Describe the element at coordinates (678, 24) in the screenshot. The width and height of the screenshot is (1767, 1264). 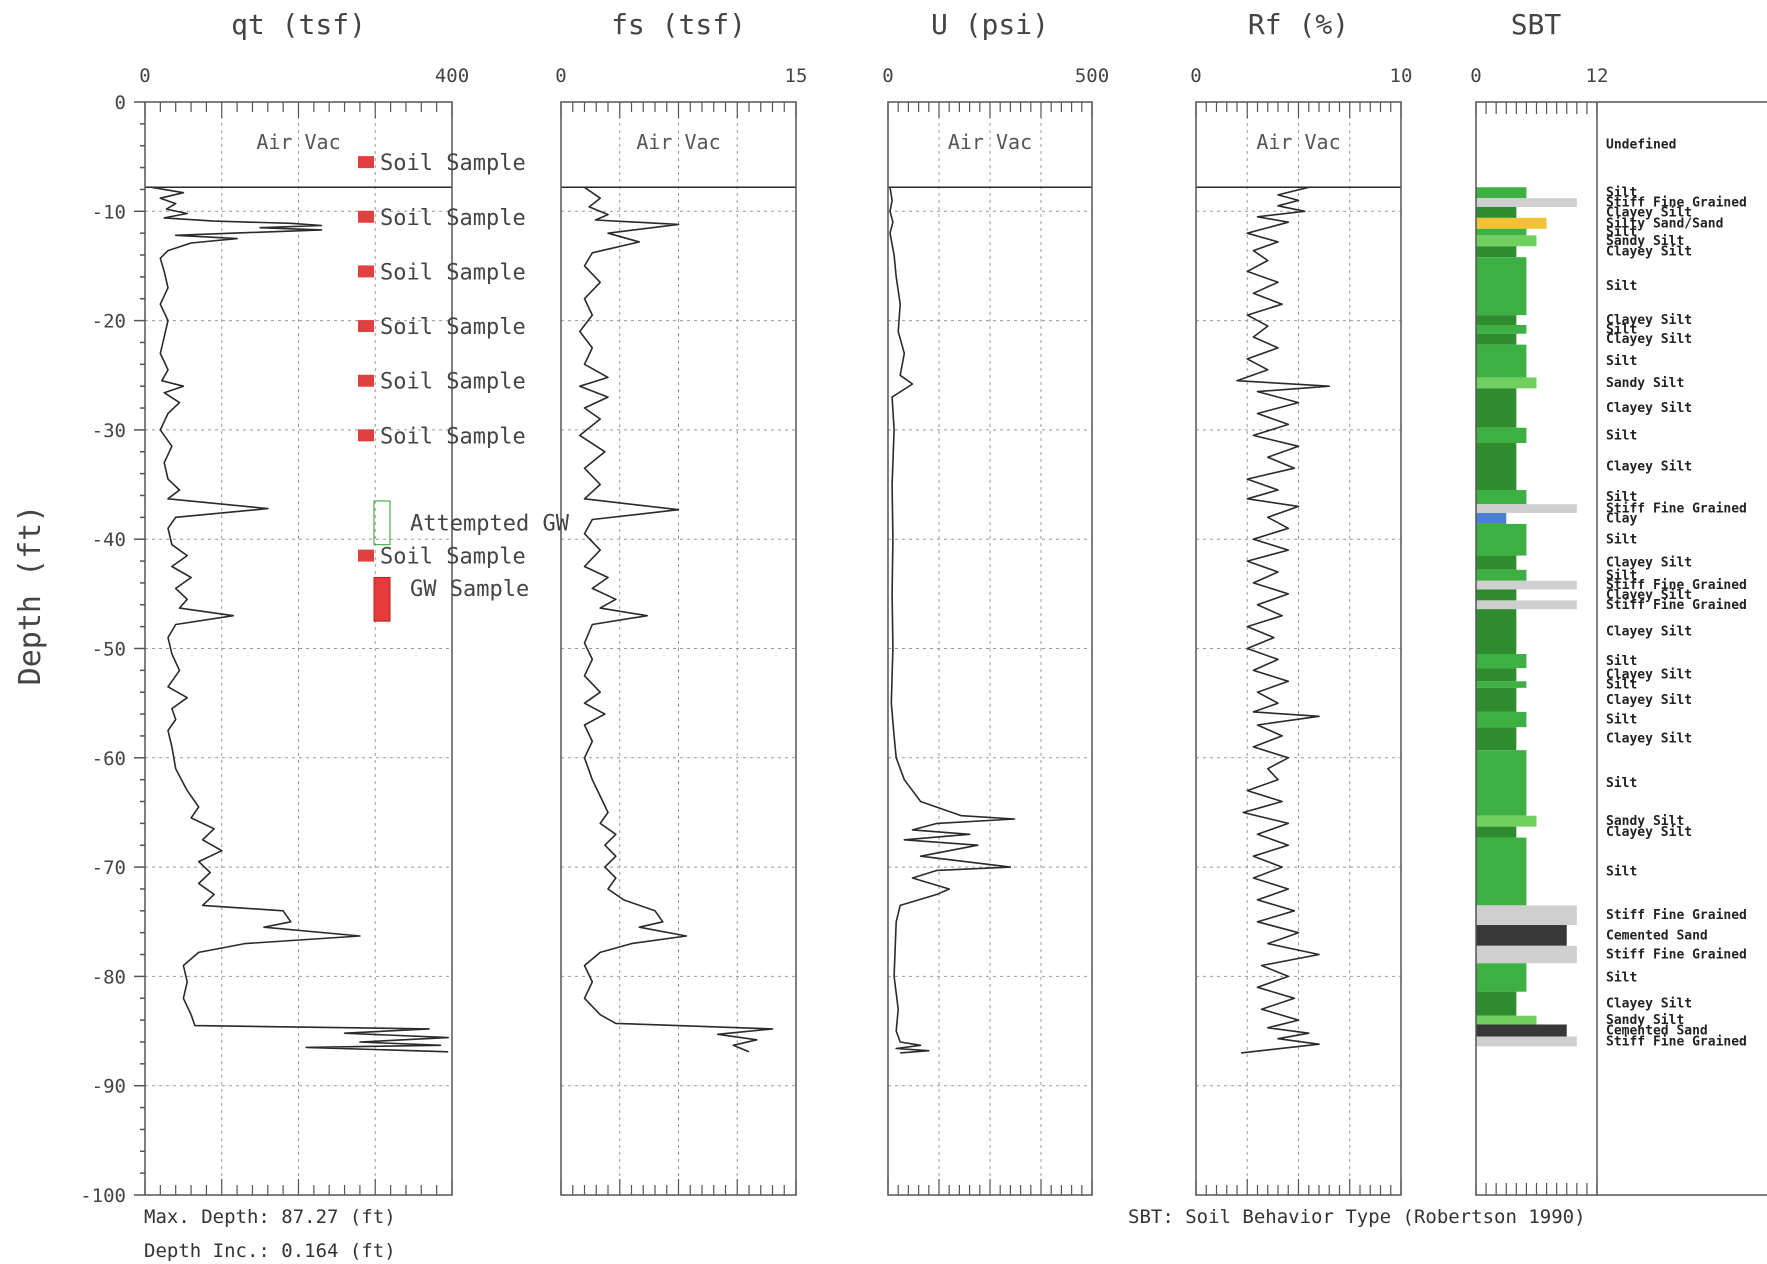
I see `fs-panel-title: fs (tsf)` at that location.